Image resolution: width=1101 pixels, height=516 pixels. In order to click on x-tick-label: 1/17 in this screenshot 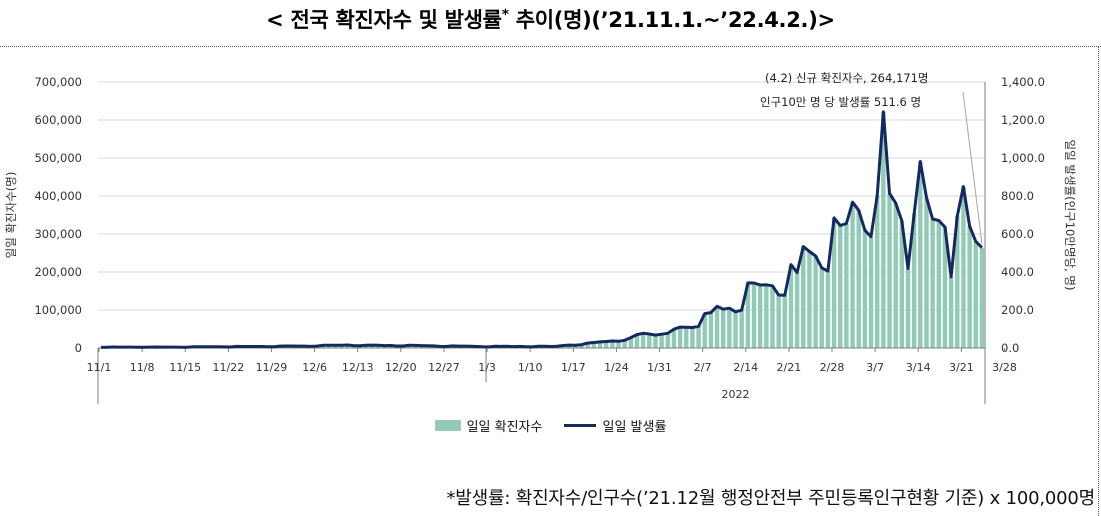, I will do `click(573, 367)`.